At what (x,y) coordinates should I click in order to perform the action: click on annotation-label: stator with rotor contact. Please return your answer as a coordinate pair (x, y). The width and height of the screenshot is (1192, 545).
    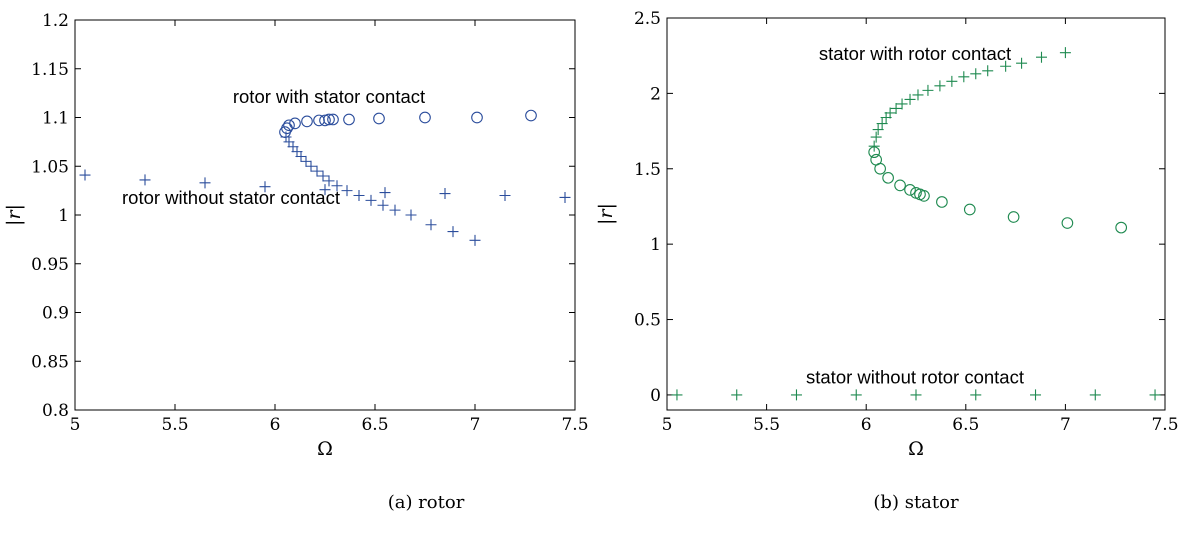
    Looking at the image, I should click on (915, 53).